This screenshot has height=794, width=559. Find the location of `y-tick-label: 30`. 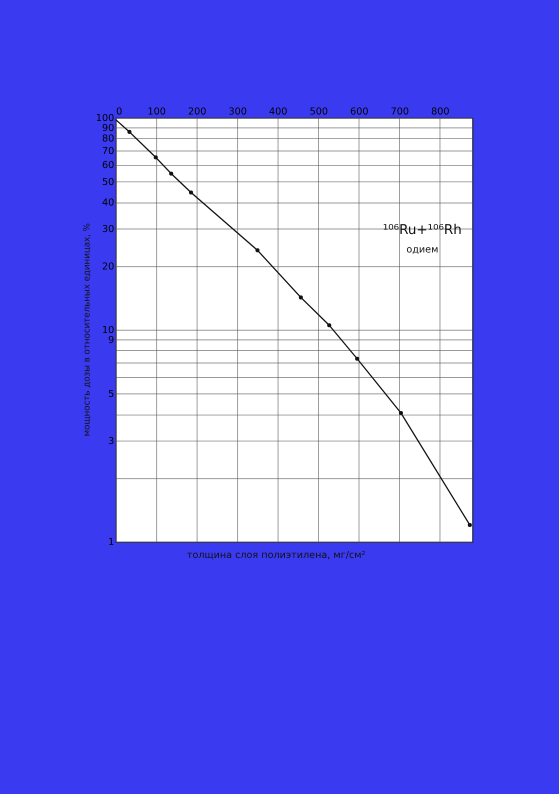

y-tick-label: 30 is located at coordinates (108, 229).